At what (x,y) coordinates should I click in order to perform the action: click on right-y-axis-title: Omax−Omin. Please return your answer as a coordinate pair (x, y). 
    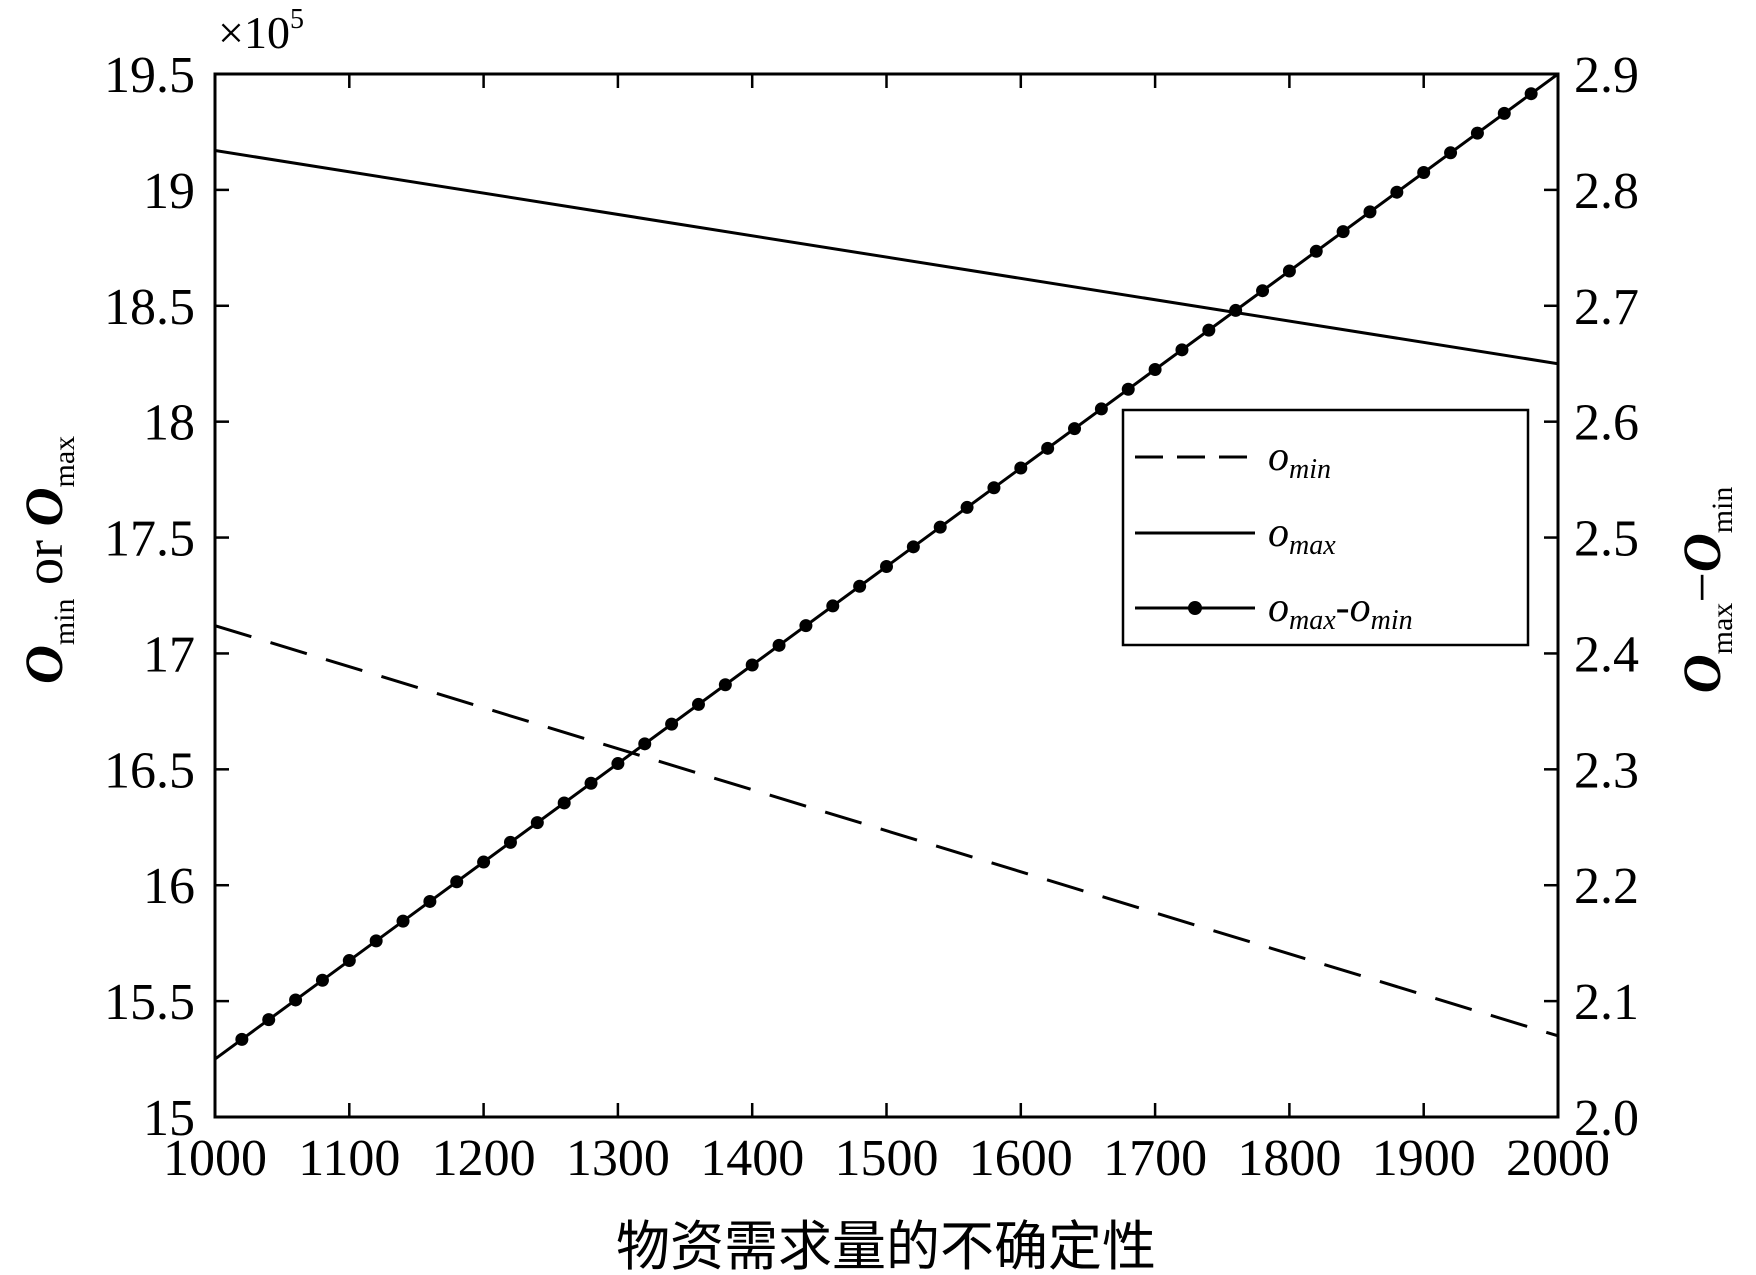
    Looking at the image, I should click on (1705, 590).